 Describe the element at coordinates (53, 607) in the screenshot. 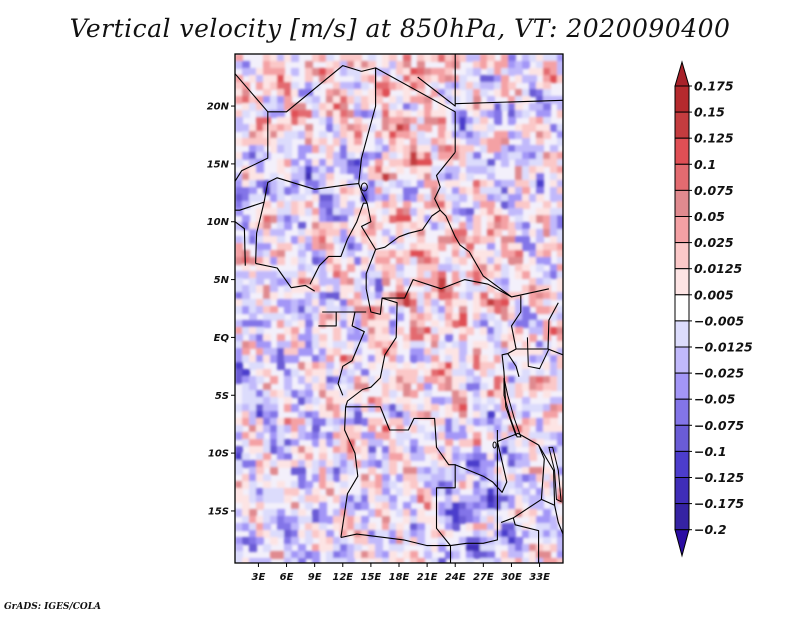

I see `grads-credit: GrADS: IGES/COLA` at that location.